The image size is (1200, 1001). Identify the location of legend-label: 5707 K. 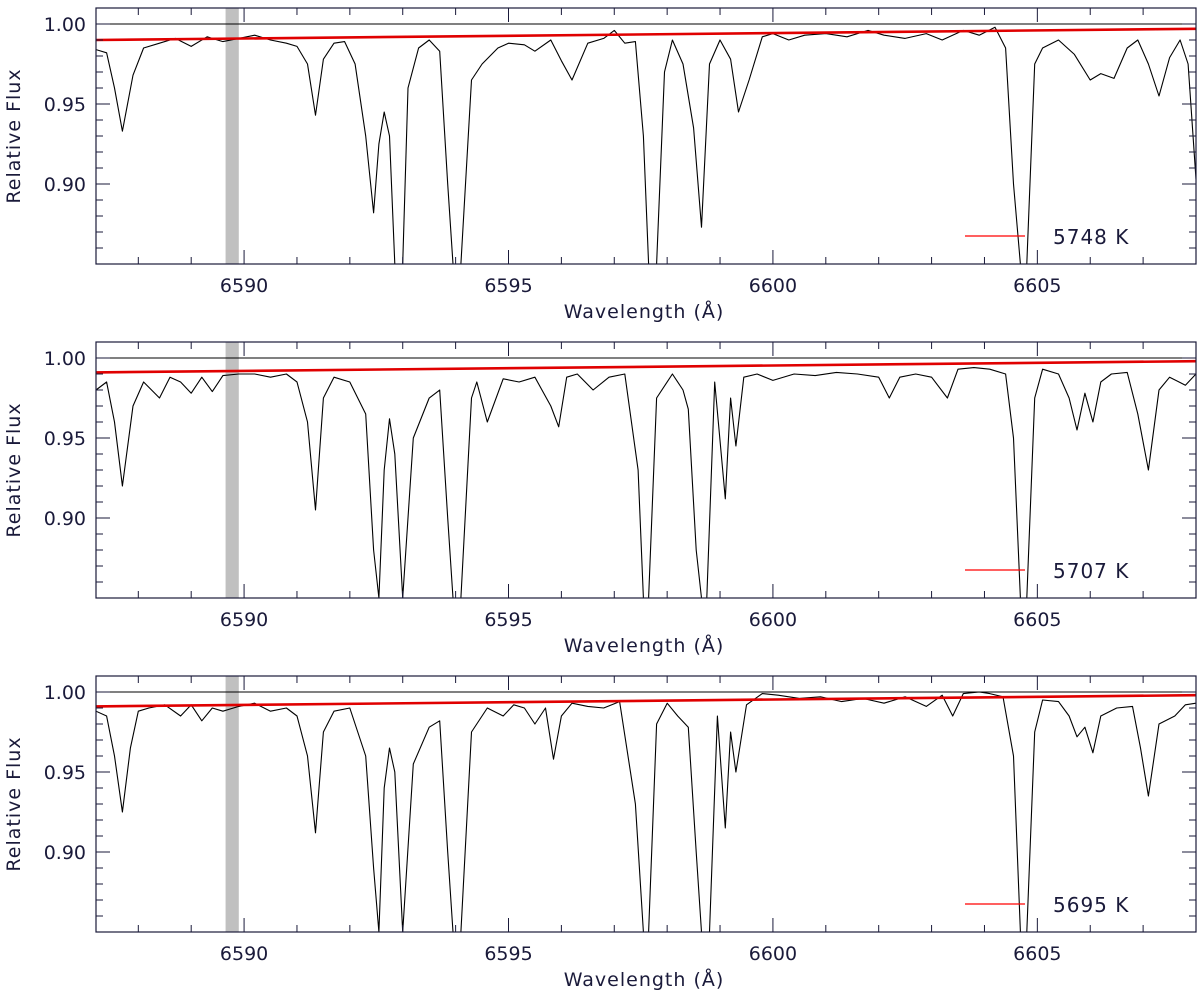
(1091, 571).